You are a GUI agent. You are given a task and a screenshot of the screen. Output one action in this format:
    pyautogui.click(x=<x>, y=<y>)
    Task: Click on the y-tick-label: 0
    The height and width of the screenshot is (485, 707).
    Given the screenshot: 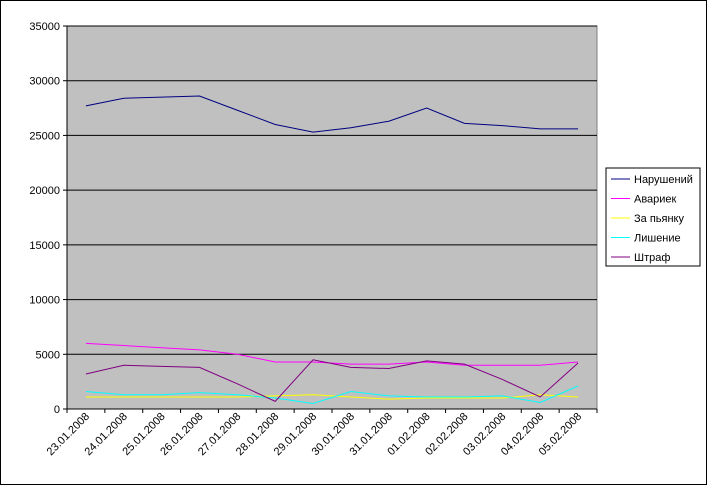 What is the action you would take?
    pyautogui.click(x=57, y=410)
    